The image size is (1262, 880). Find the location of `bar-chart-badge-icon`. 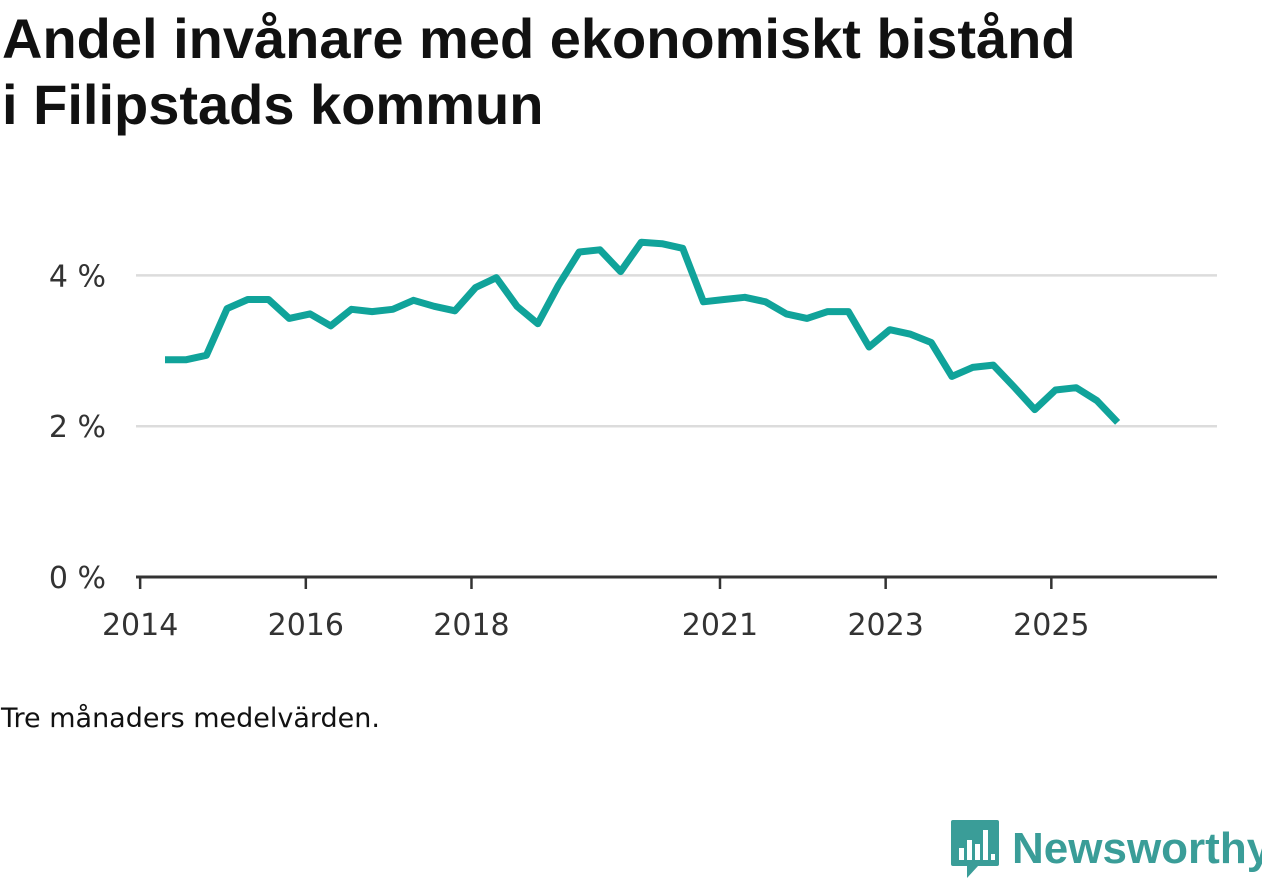

bar-chart-badge-icon is located at coordinates (975, 849).